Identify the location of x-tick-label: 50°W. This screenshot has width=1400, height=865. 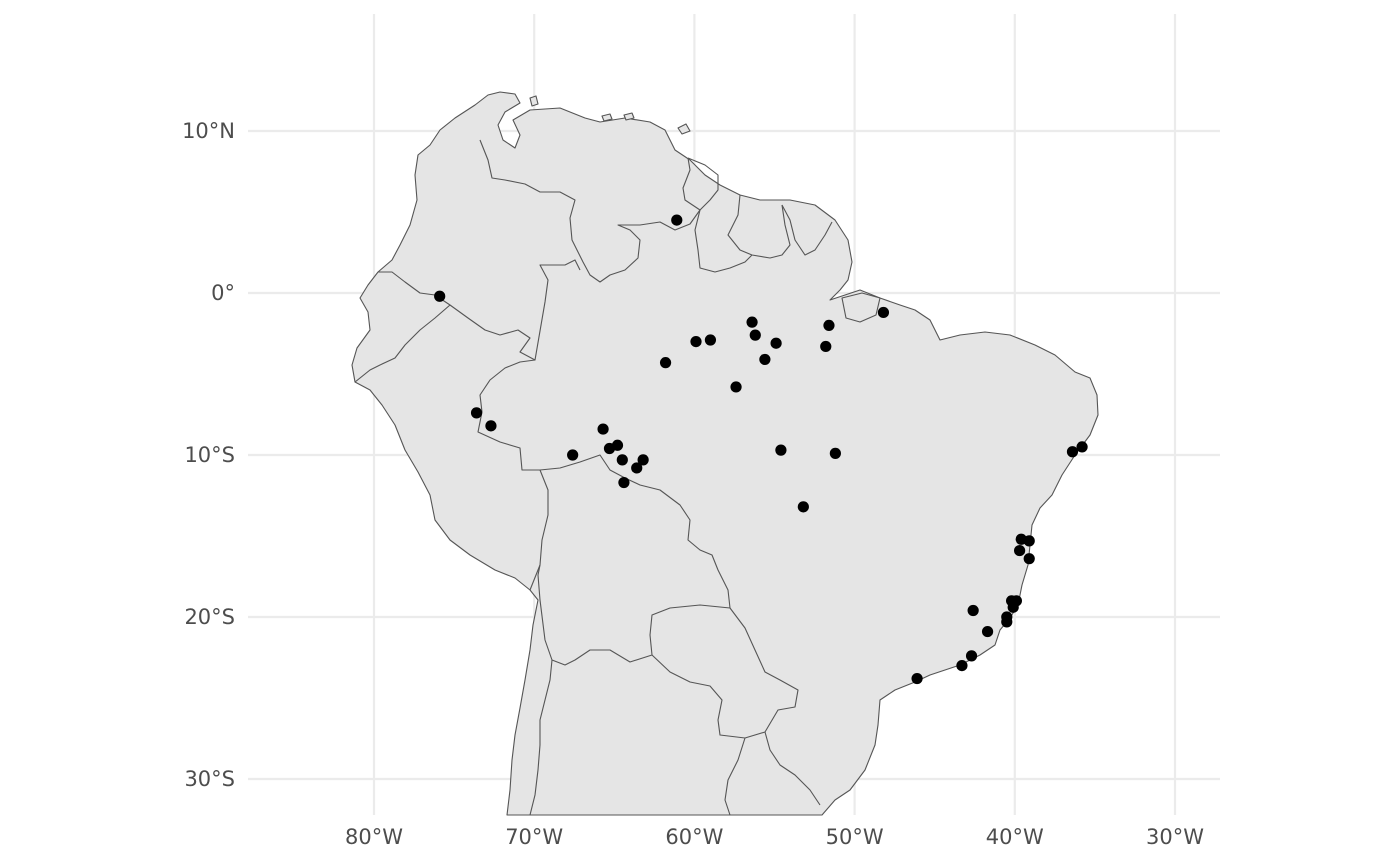
(855, 837).